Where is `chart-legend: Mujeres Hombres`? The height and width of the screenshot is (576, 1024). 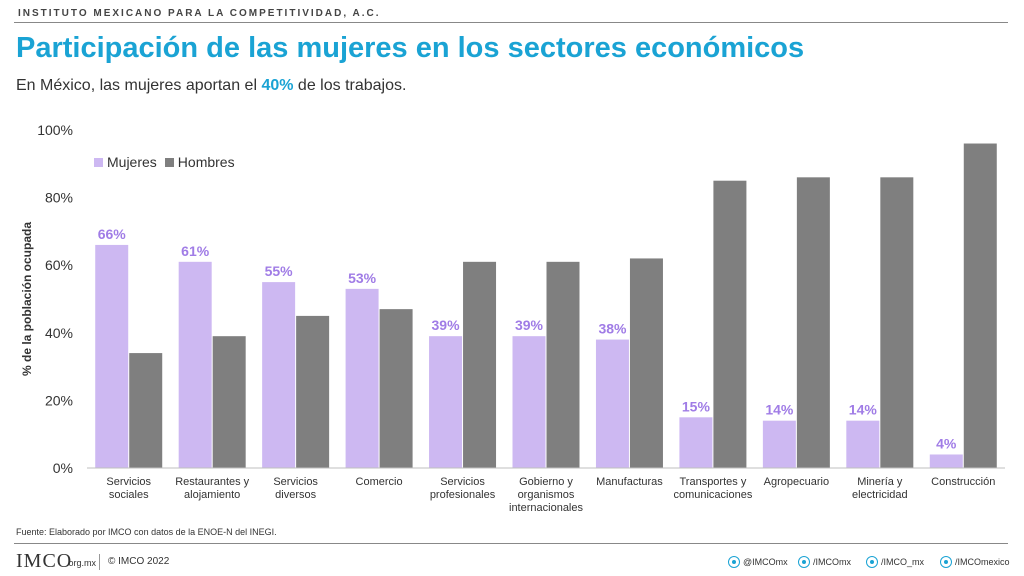 chart-legend: Mujeres Hombres is located at coordinates (168, 162).